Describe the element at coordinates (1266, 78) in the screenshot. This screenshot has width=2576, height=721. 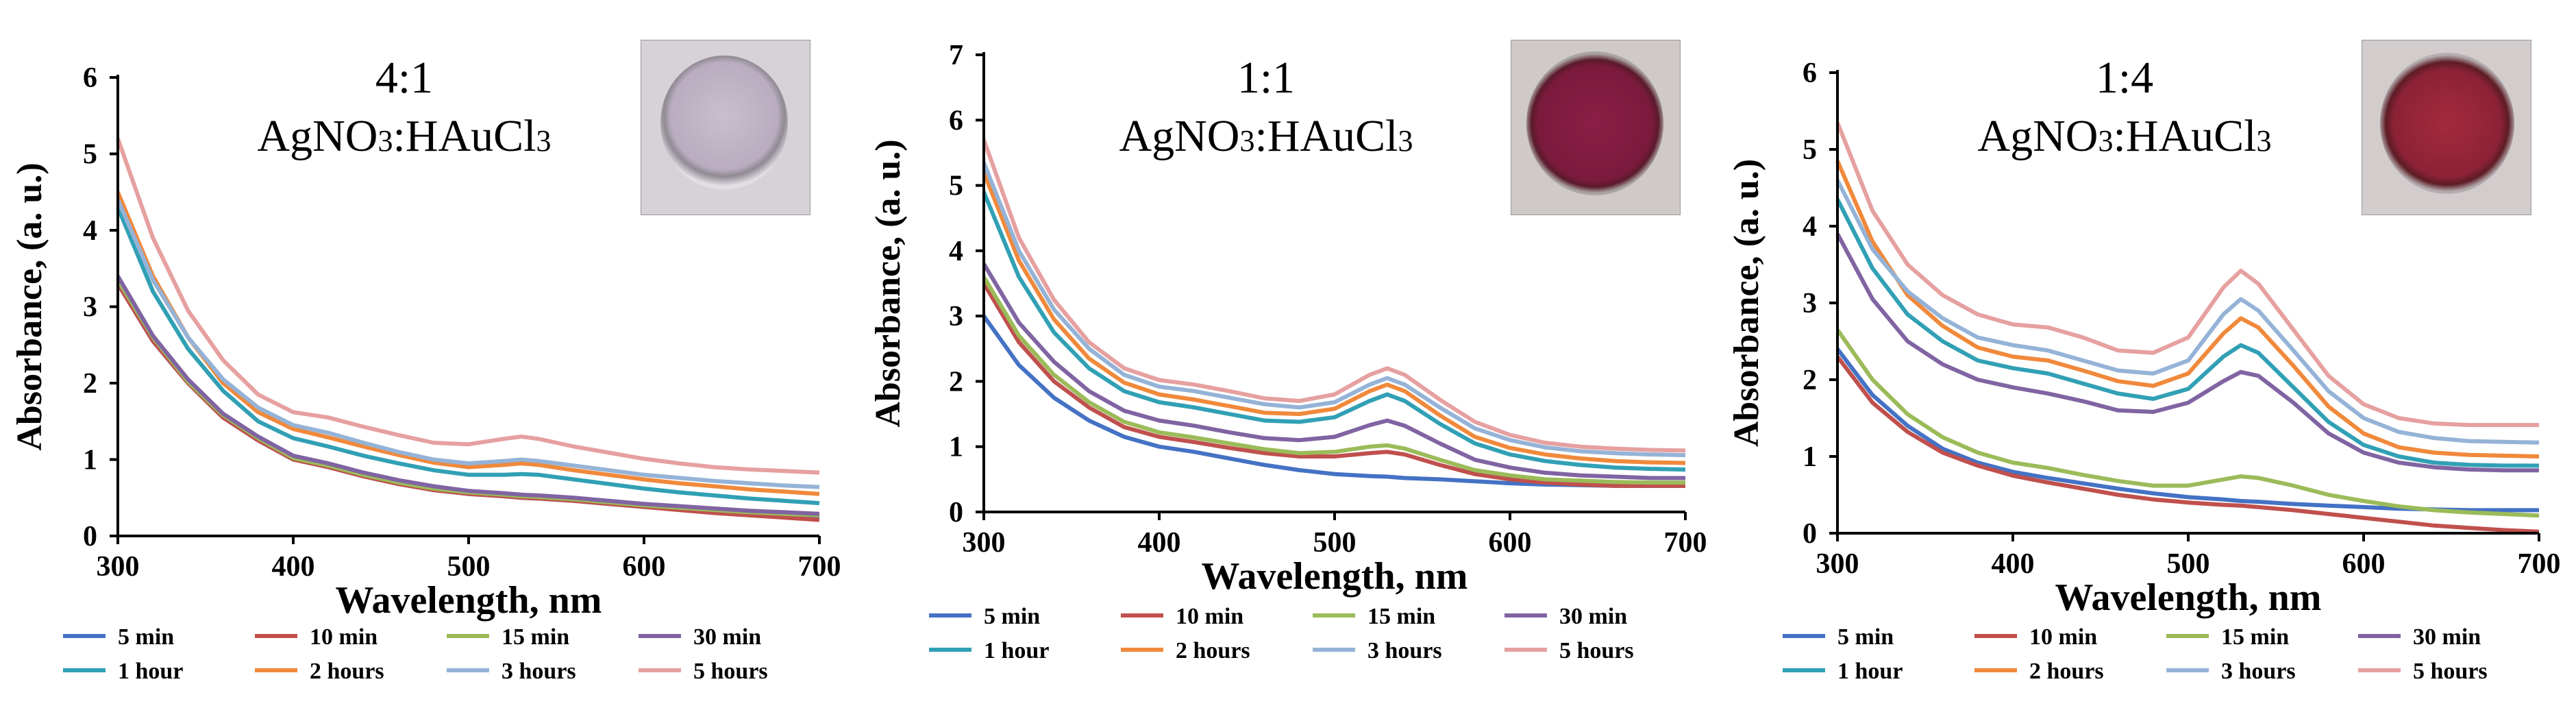
I see `chart-title: 1:1` at that location.